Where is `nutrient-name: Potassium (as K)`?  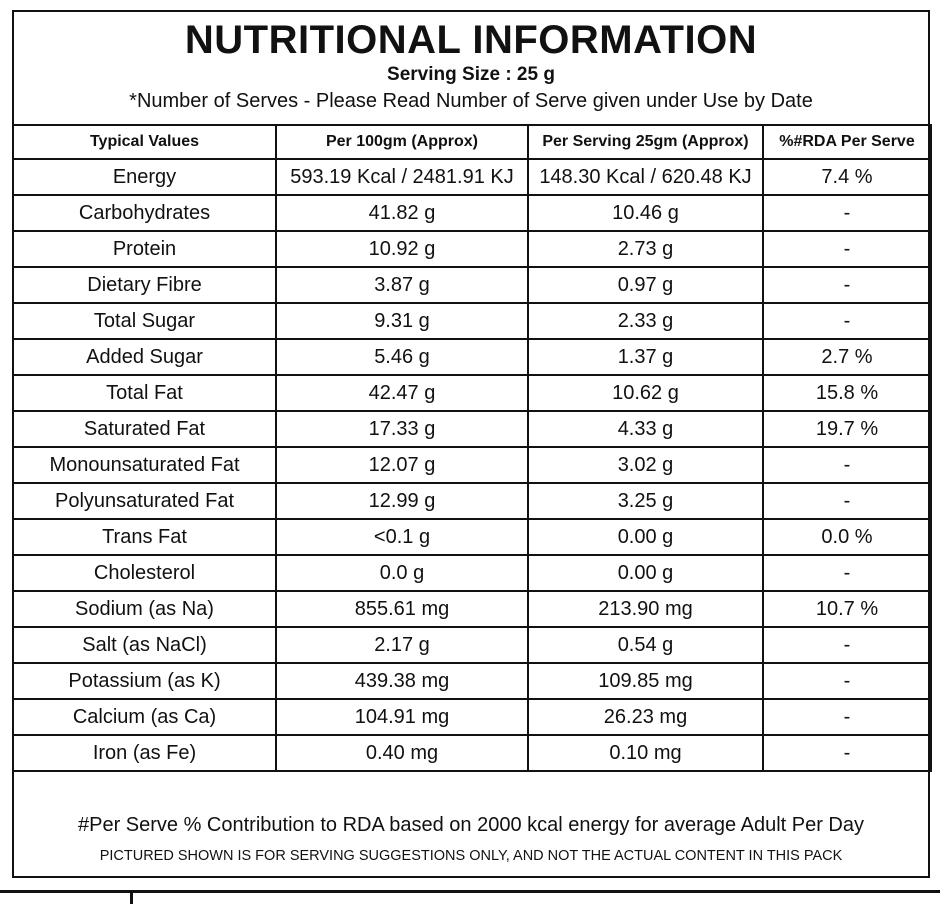
nutrient-name: Potassium (as K) is located at coordinates (144, 681).